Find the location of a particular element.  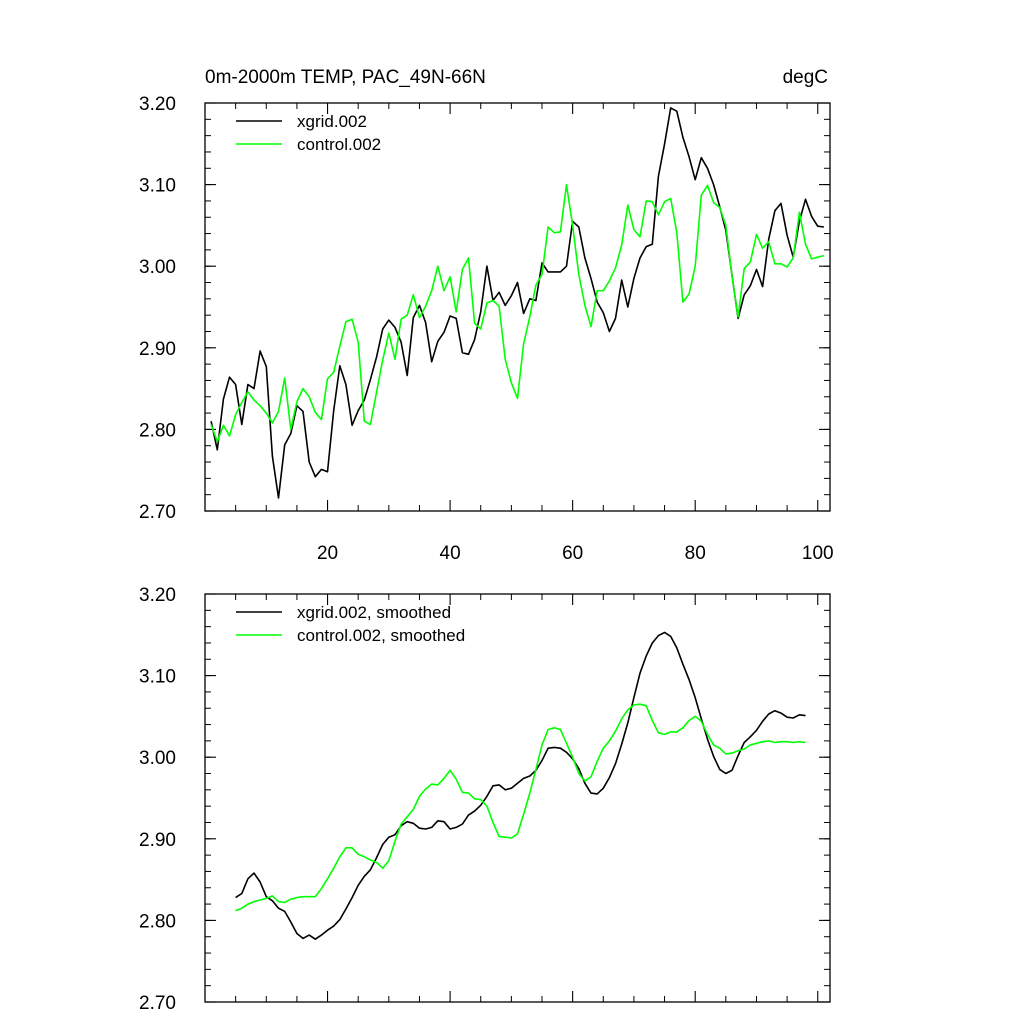

x-tick-label-100: 100 is located at coordinates (818, 553).